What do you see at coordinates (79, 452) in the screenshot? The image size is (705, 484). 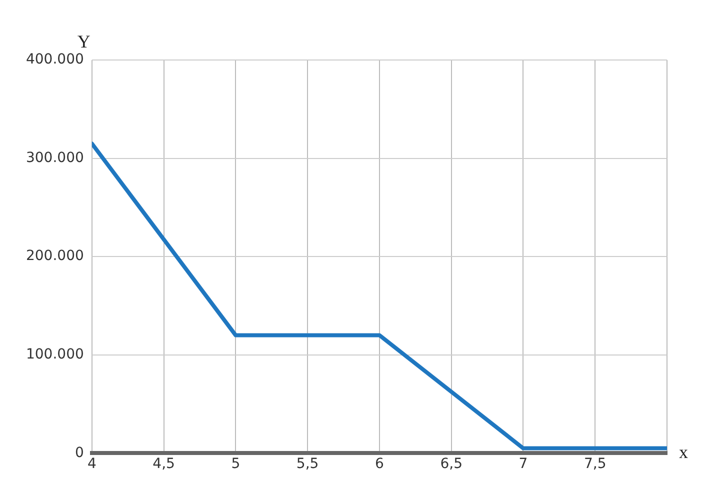 I see `y-tick-label: 0` at bounding box center [79, 452].